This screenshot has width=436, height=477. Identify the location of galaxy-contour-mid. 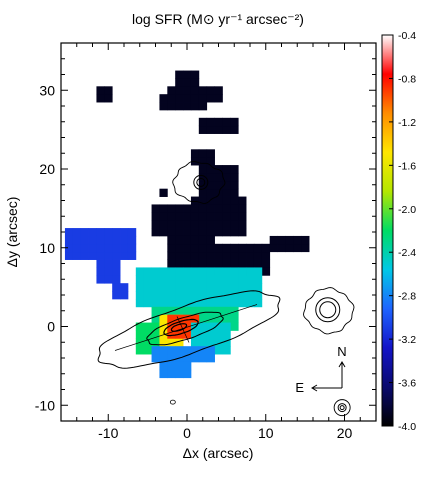
(185, 328).